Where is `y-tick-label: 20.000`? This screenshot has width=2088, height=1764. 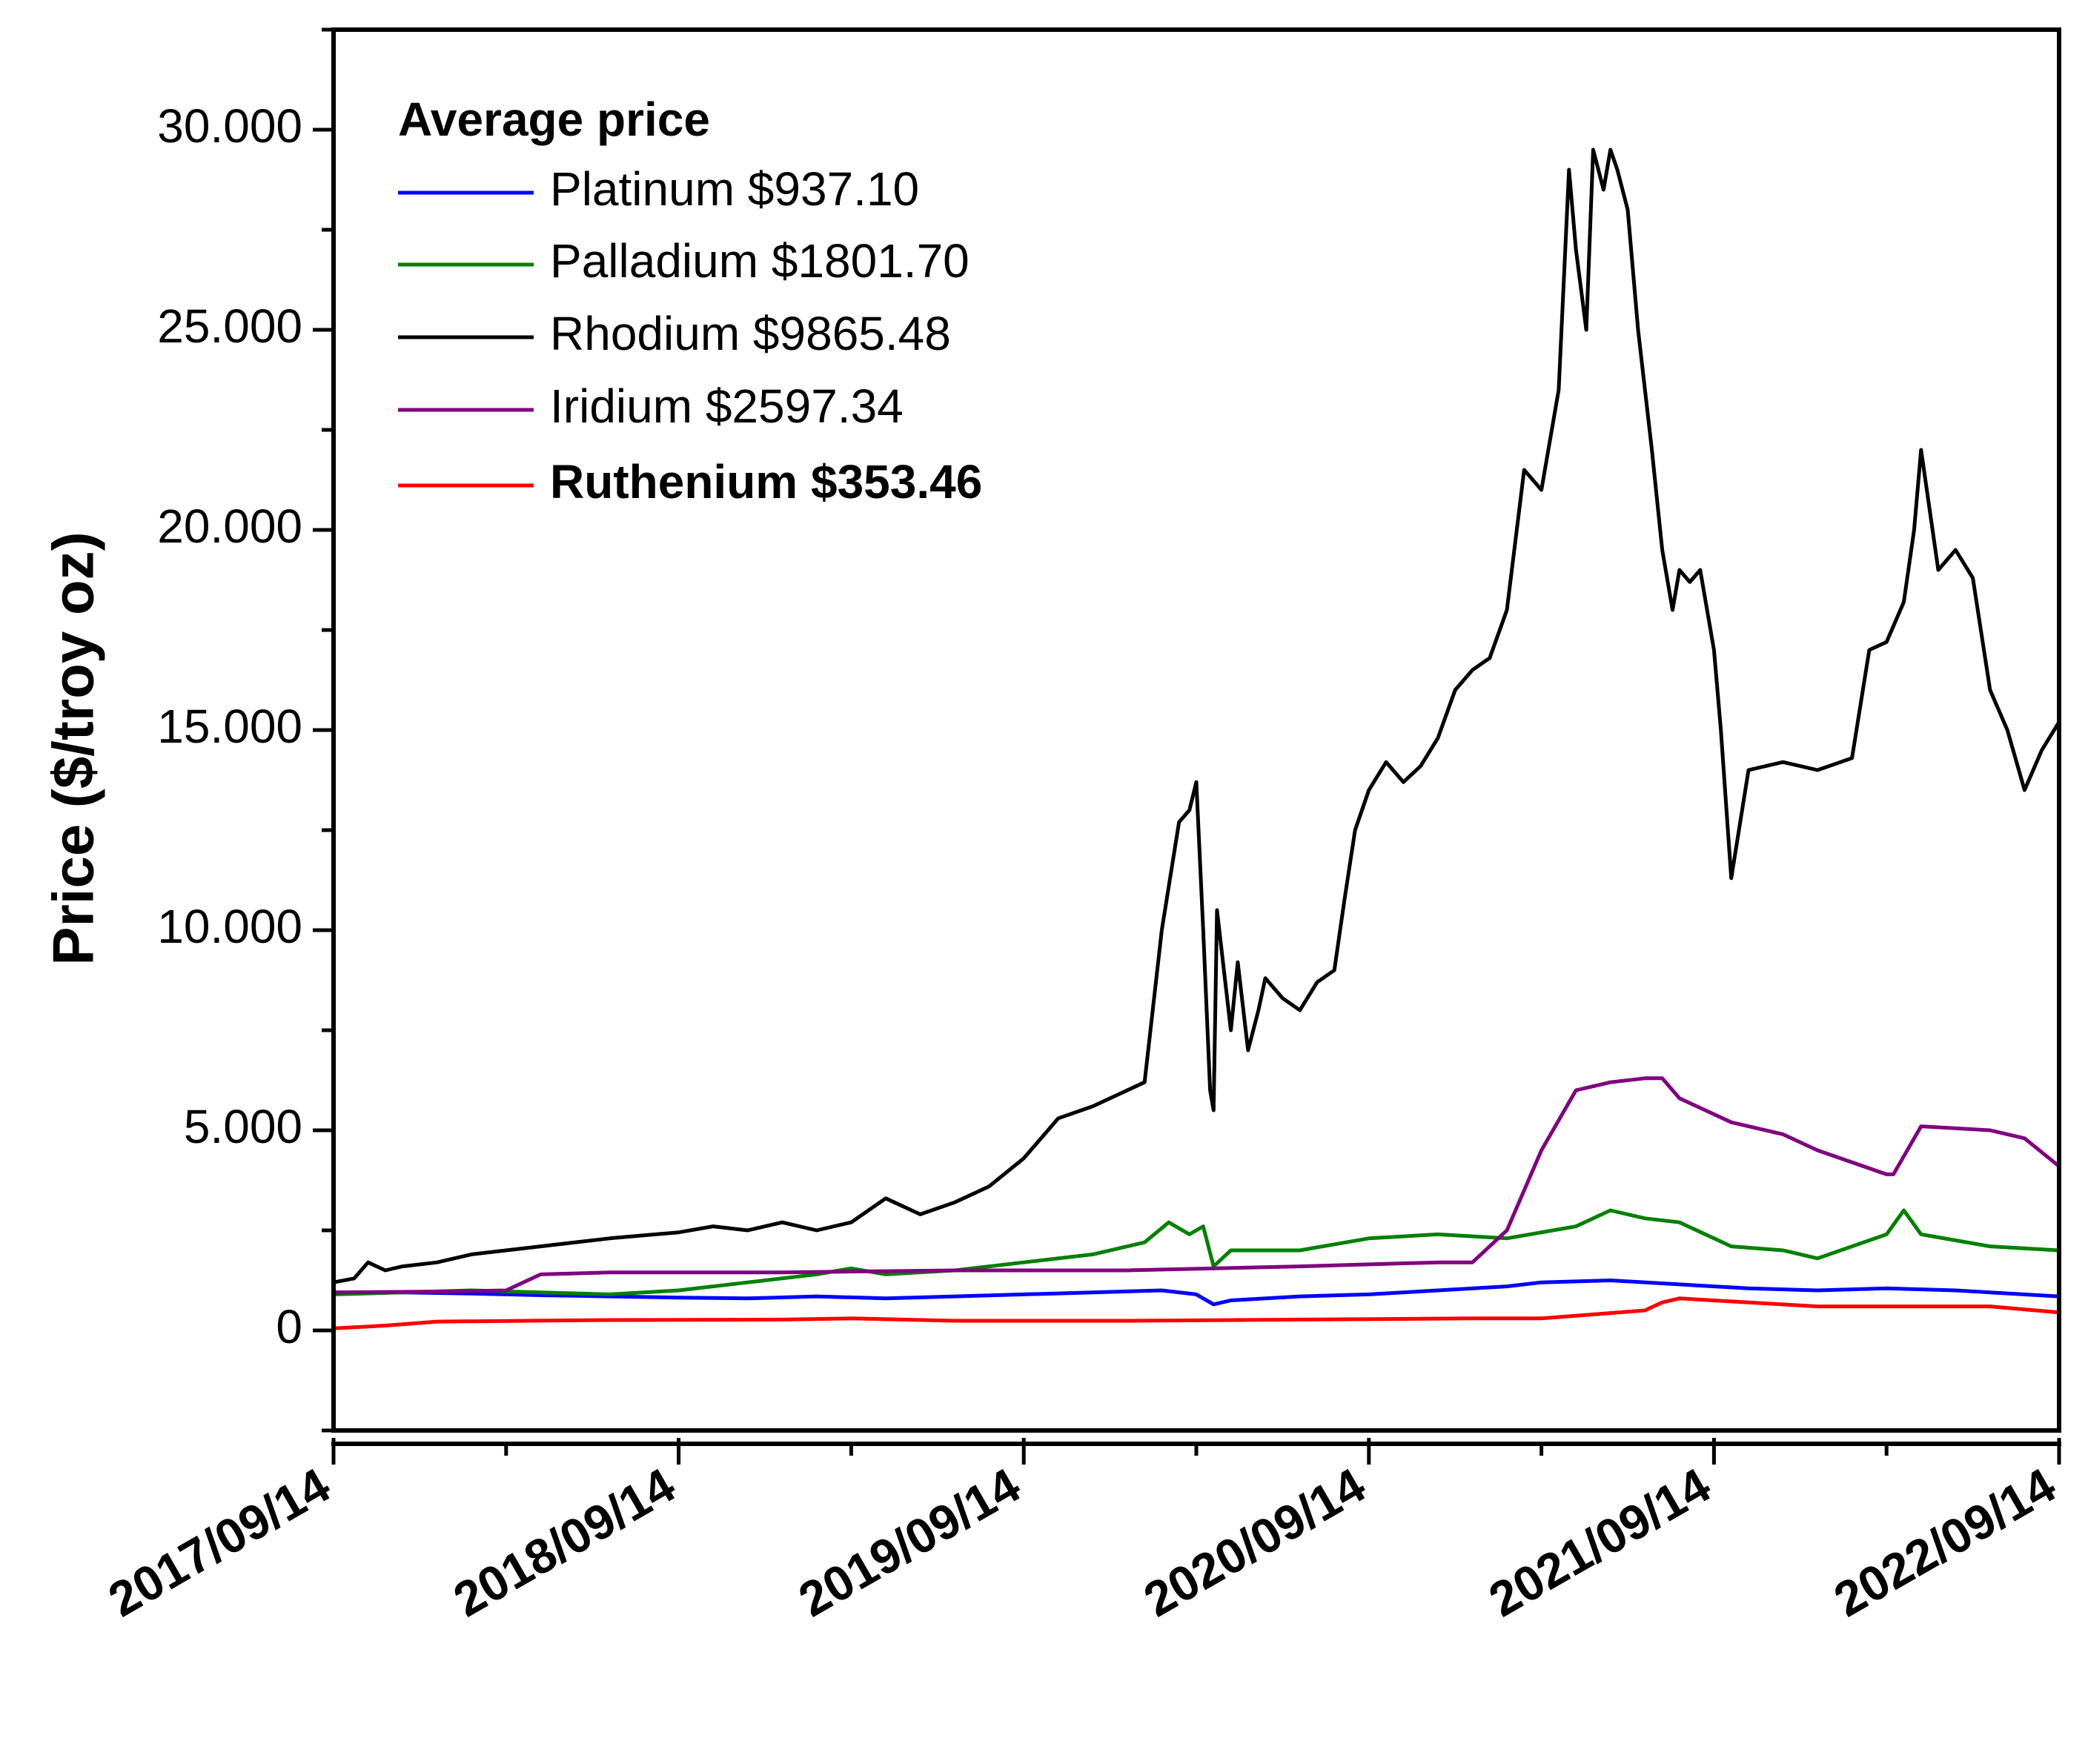 y-tick-label: 20.000 is located at coordinates (229, 526).